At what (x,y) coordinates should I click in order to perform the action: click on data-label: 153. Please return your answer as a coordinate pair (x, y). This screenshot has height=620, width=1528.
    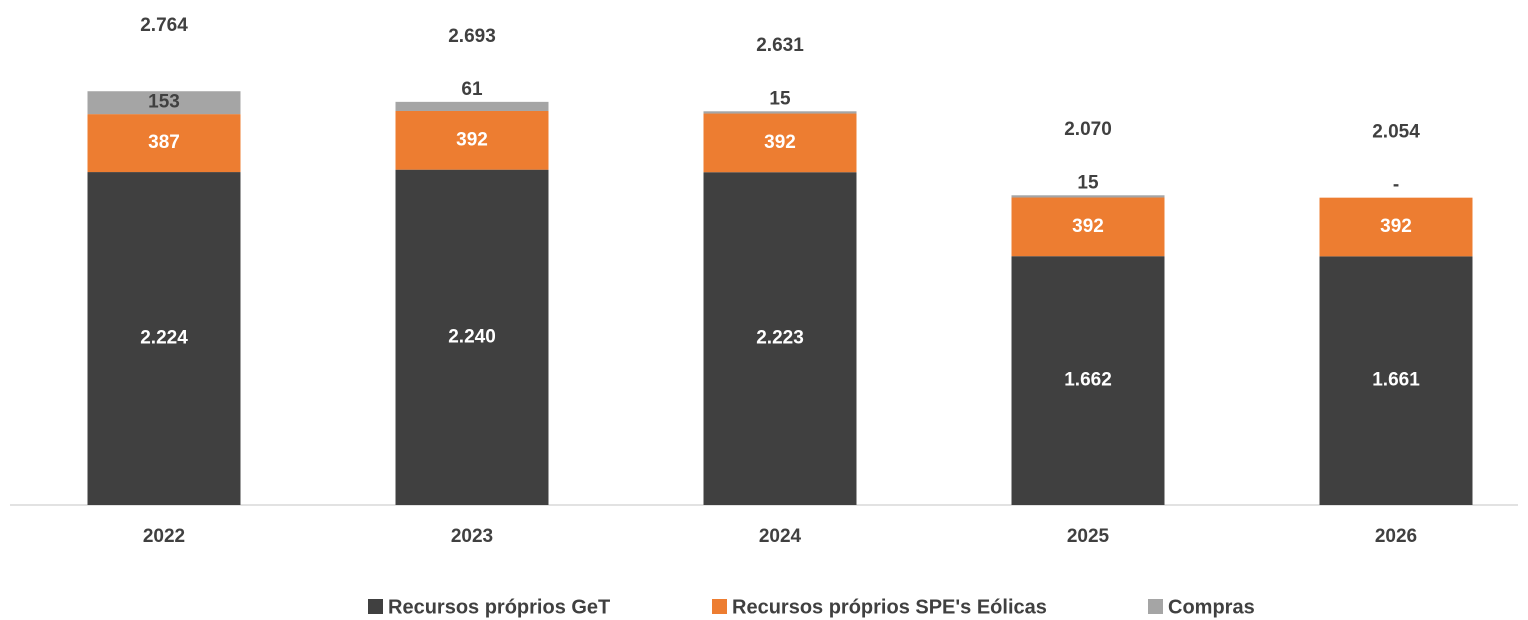
    Looking at the image, I should click on (164, 102).